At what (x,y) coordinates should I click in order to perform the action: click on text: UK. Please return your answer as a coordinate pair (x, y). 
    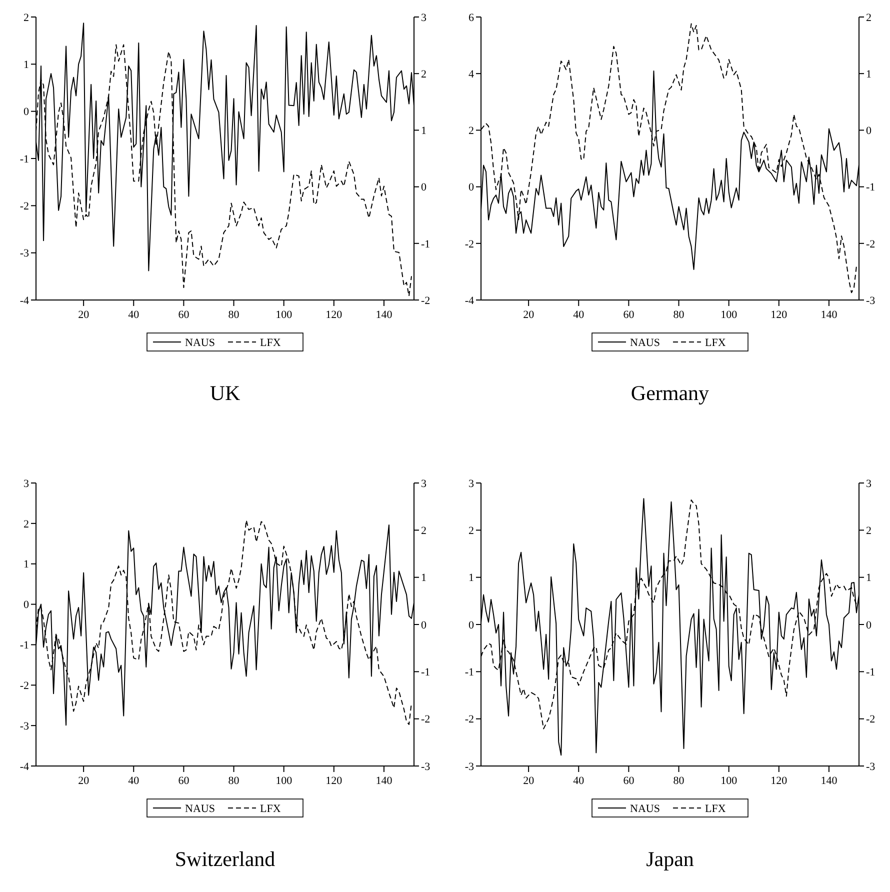
    Looking at the image, I should click on (225, 393).